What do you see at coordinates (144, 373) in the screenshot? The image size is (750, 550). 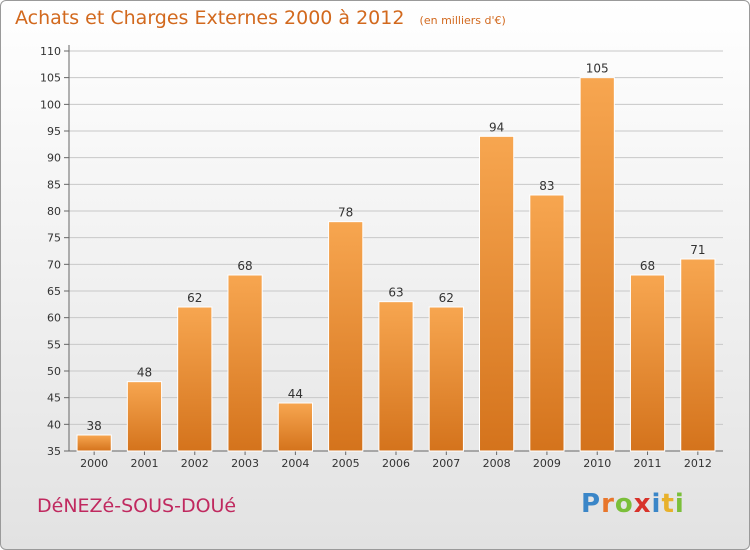 I see `bar-value-label: 48` at bounding box center [144, 373].